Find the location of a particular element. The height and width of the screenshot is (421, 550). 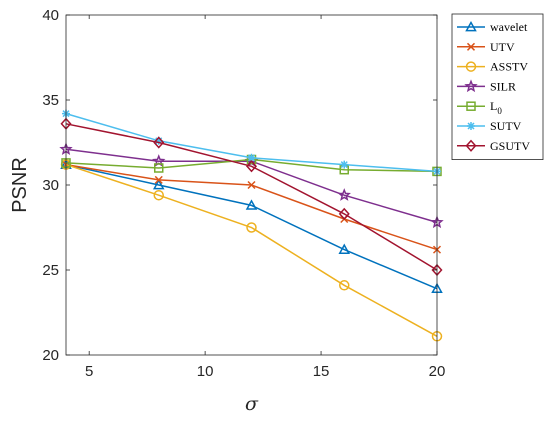

x-axis-label: σ is located at coordinates (252, 404).